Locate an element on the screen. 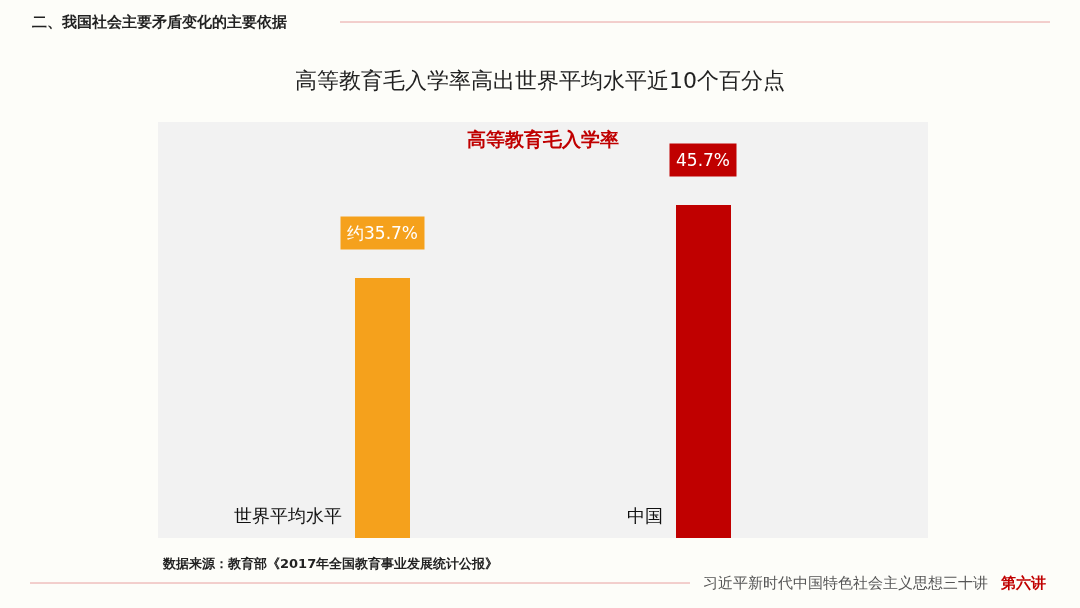 This screenshot has height=608, width=1080. chart-title: 高等教育毛入学率高出世界平均水平近10个百分点 is located at coordinates (540, 80).